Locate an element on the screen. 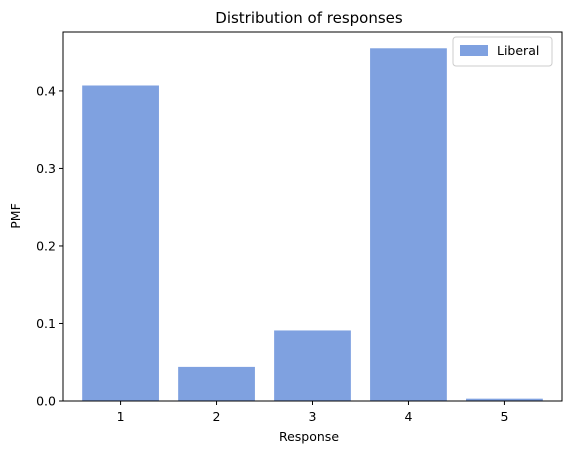 The image size is (567, 455). x-tick-label-2: 2 is located at coordinates (217, 416).